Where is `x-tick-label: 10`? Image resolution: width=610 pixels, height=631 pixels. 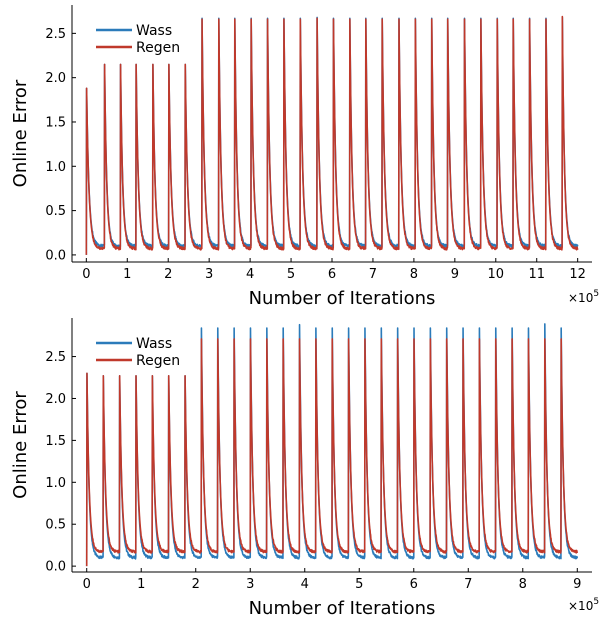 x-tick-label: 10 is located at coordinates (496, 274).